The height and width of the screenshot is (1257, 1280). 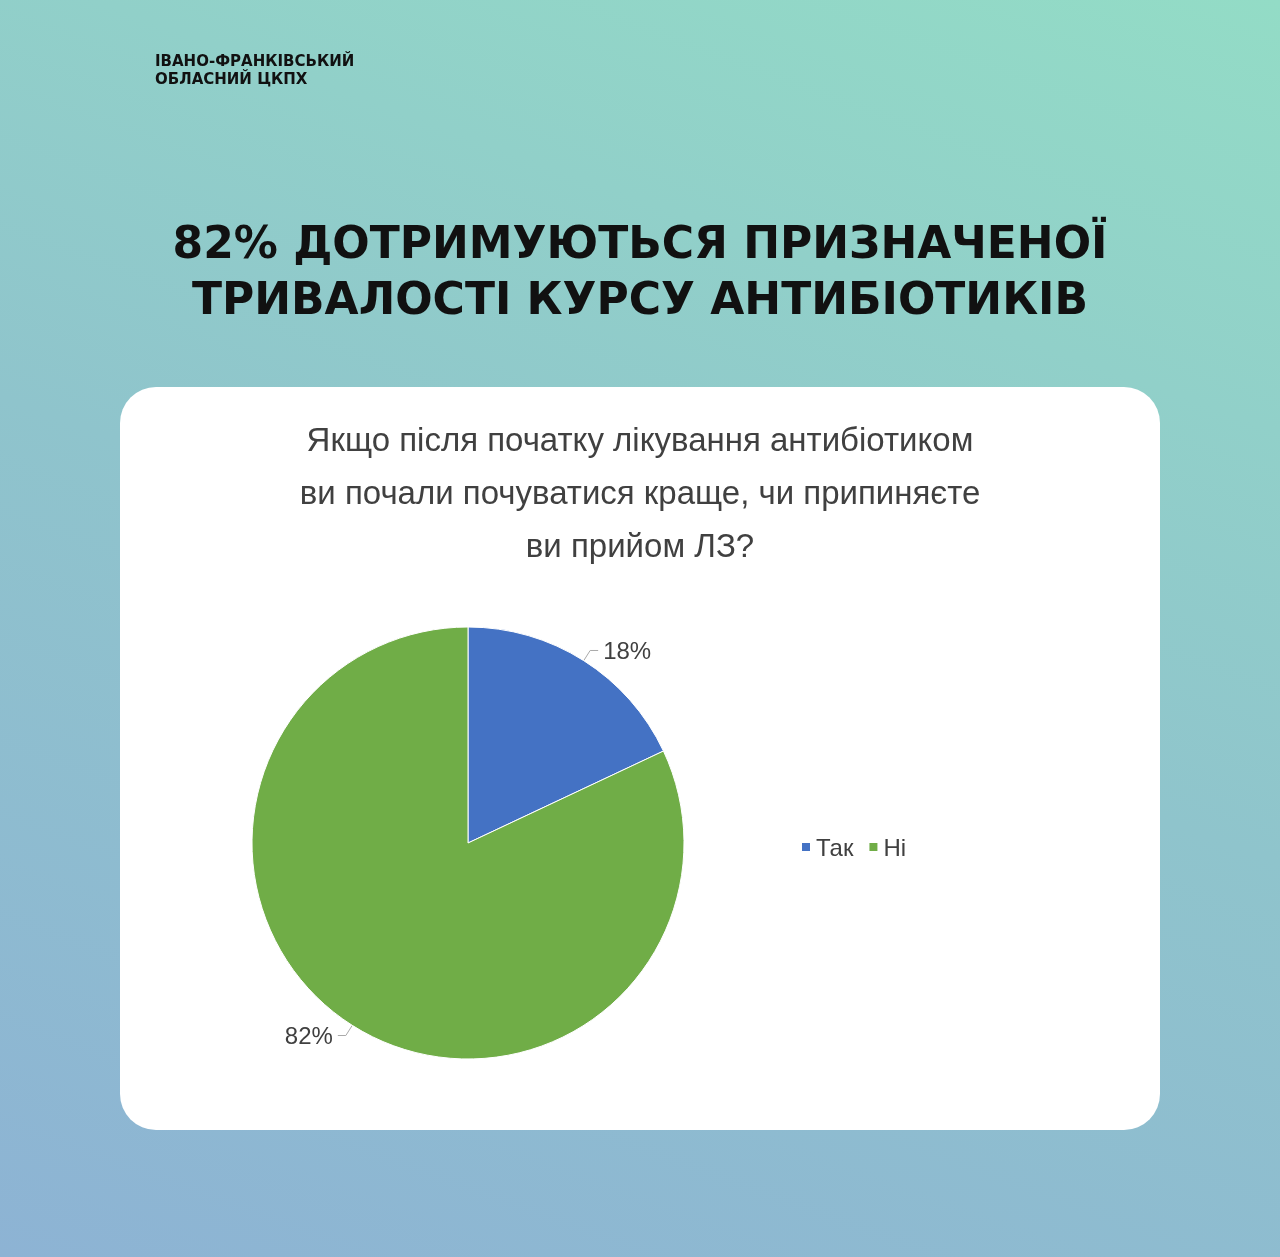 I want to click on data-label: 82%, so click(x=308, y=1036).